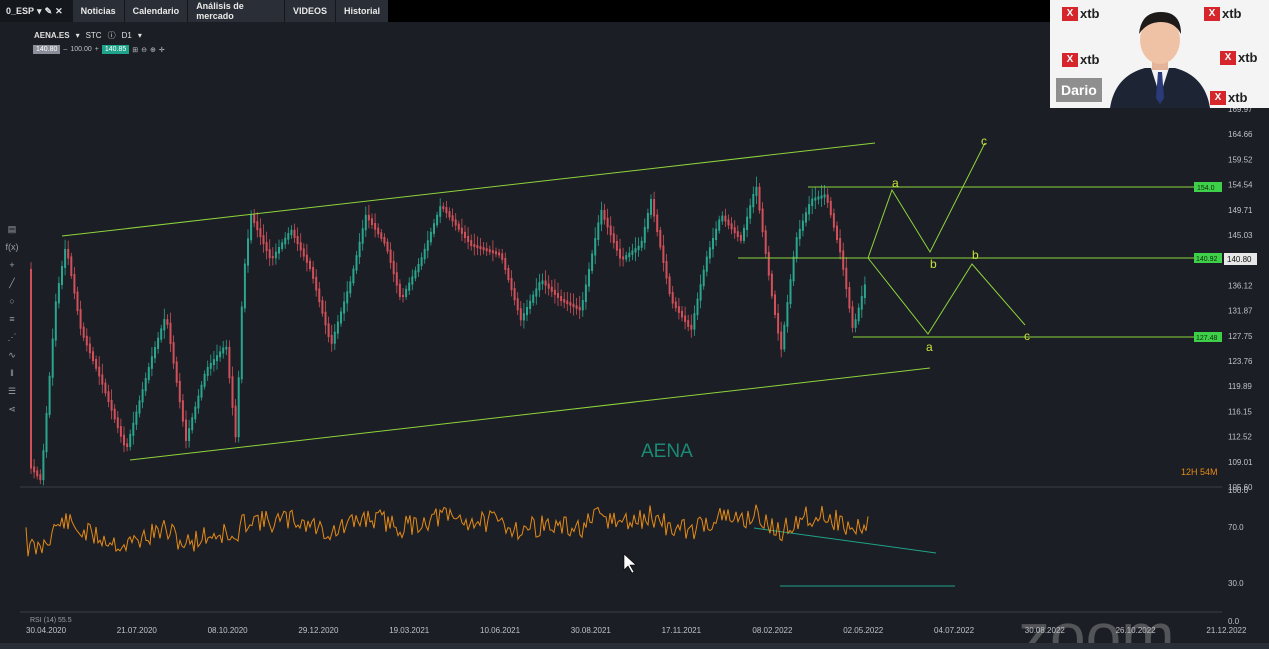 The height and width of the screenshot is (649, 1269). Describe the element at coordinates (96, 49) in the screenshot. I see `plus-icon: +` at that location.